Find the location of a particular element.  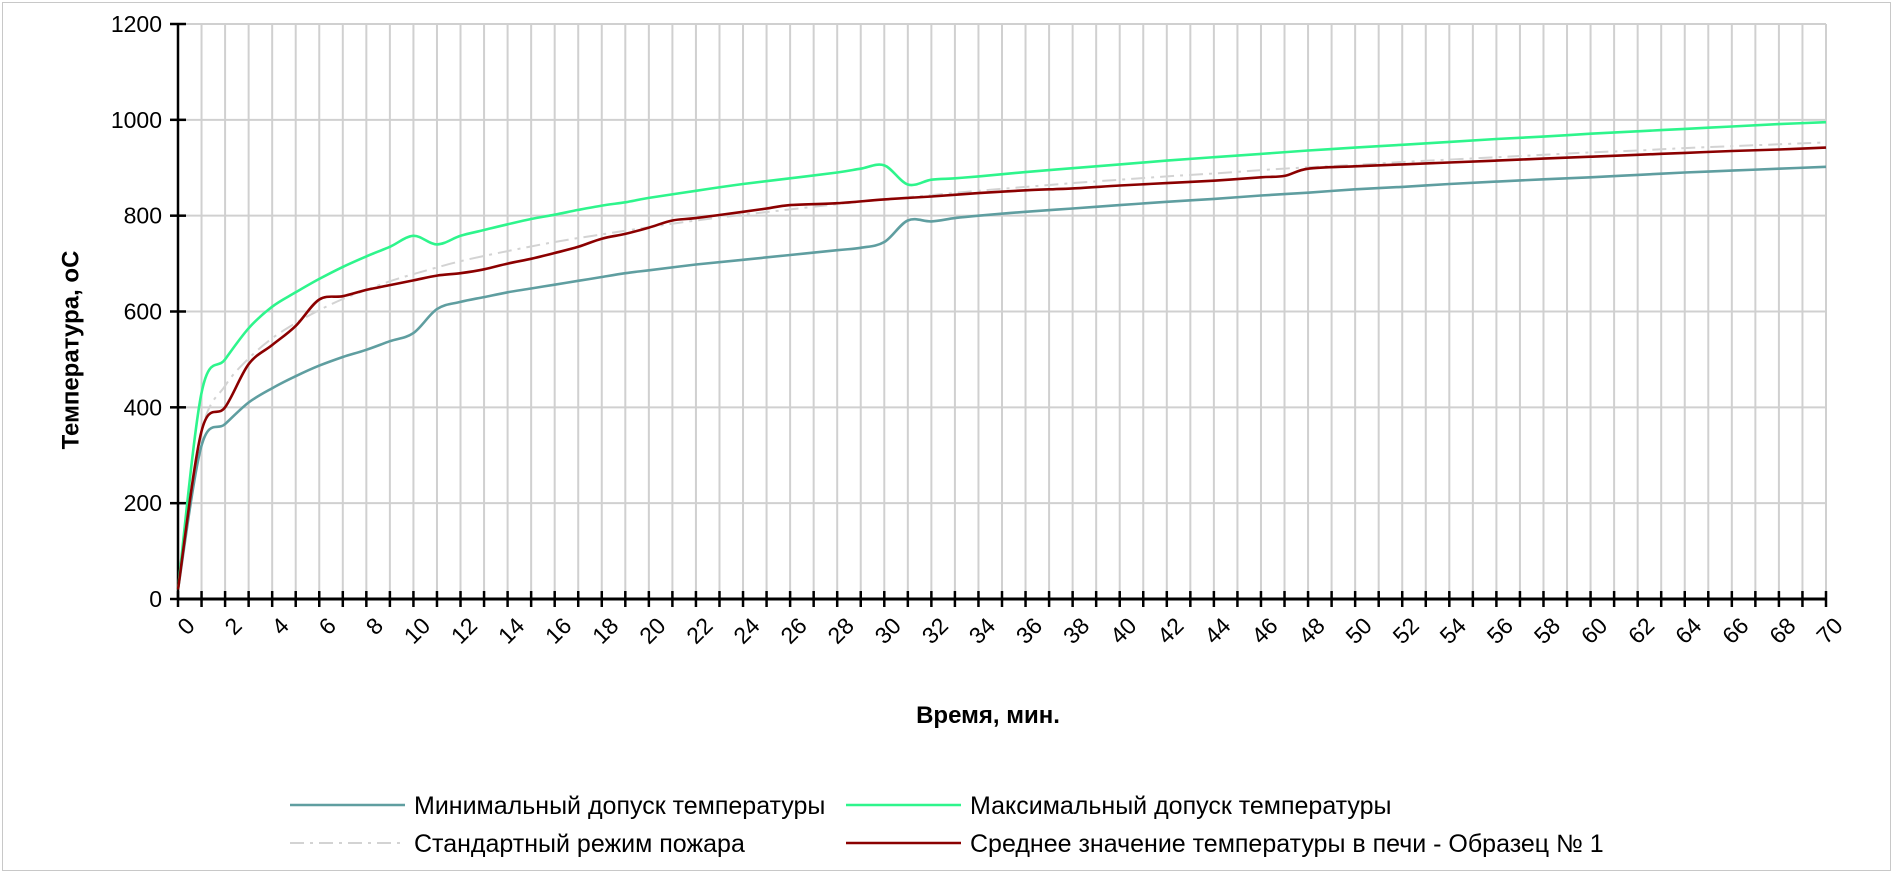

x-tick-label: 20 is located at coordinates (652, 630).